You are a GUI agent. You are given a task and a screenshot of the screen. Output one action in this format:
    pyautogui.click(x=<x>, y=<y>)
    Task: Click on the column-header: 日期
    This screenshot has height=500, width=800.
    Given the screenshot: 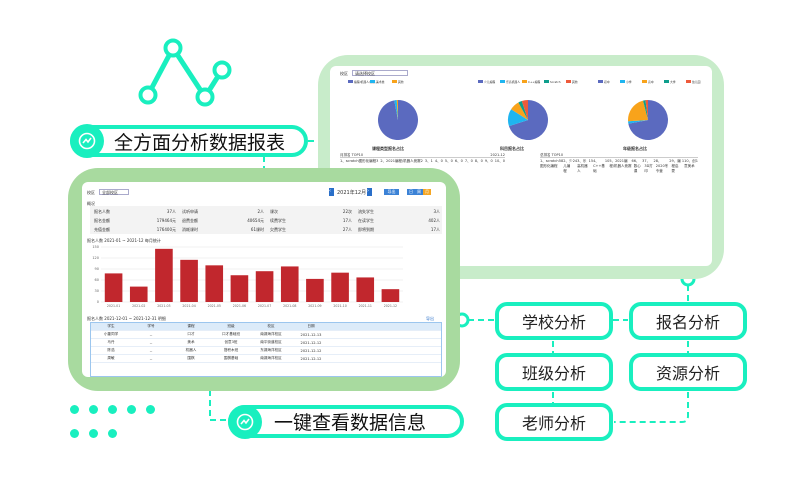 What is the action you would take?
    pyautogui.click(x=311, y=326)
    